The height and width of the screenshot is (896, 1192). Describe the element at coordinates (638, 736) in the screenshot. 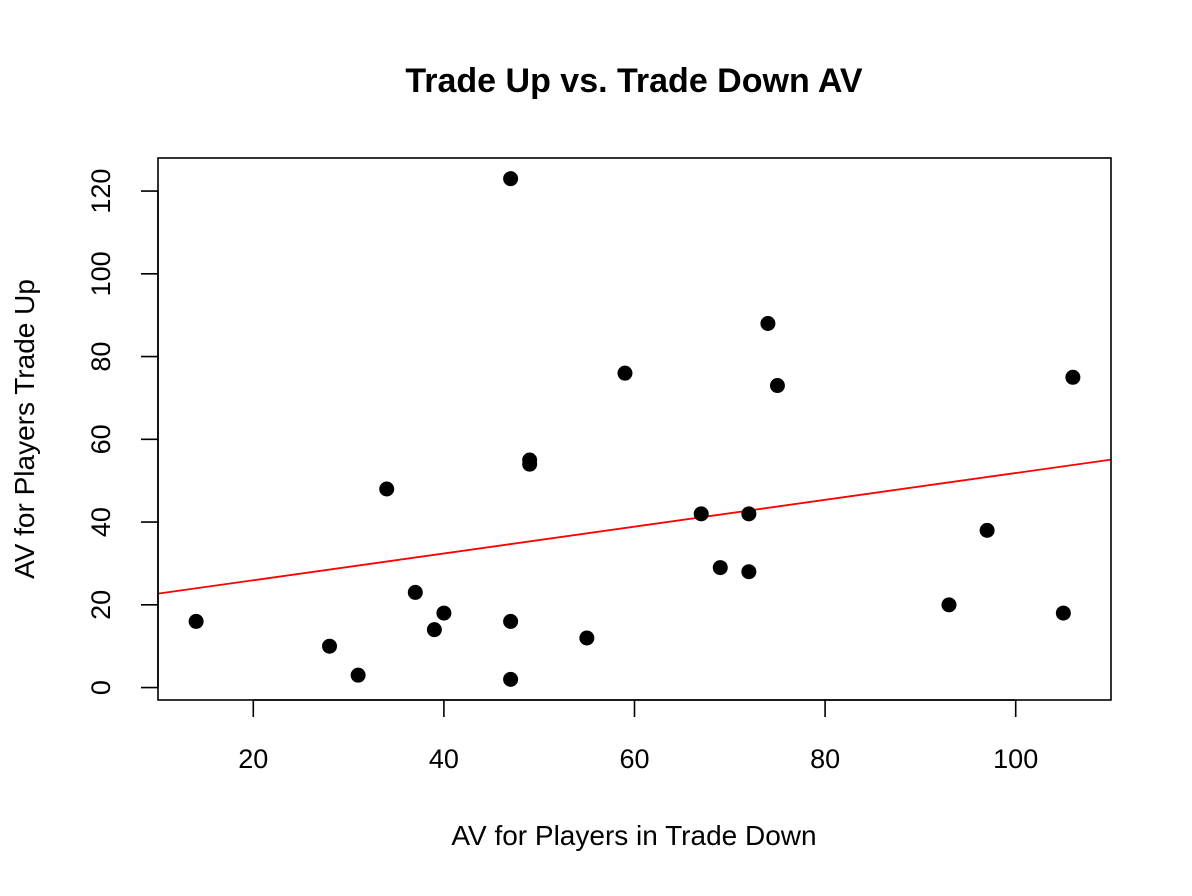

I see `x-axis: 20 40 60 80 100` at that location.